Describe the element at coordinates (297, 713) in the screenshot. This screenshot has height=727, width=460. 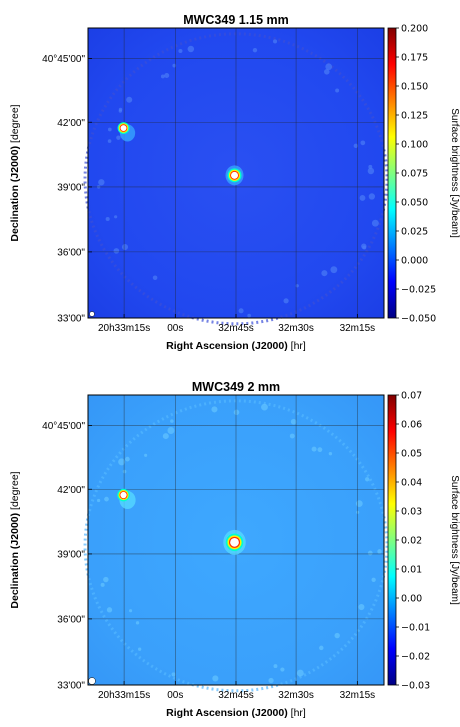
I see `x-axis-label-unit: [hr]` at that location.